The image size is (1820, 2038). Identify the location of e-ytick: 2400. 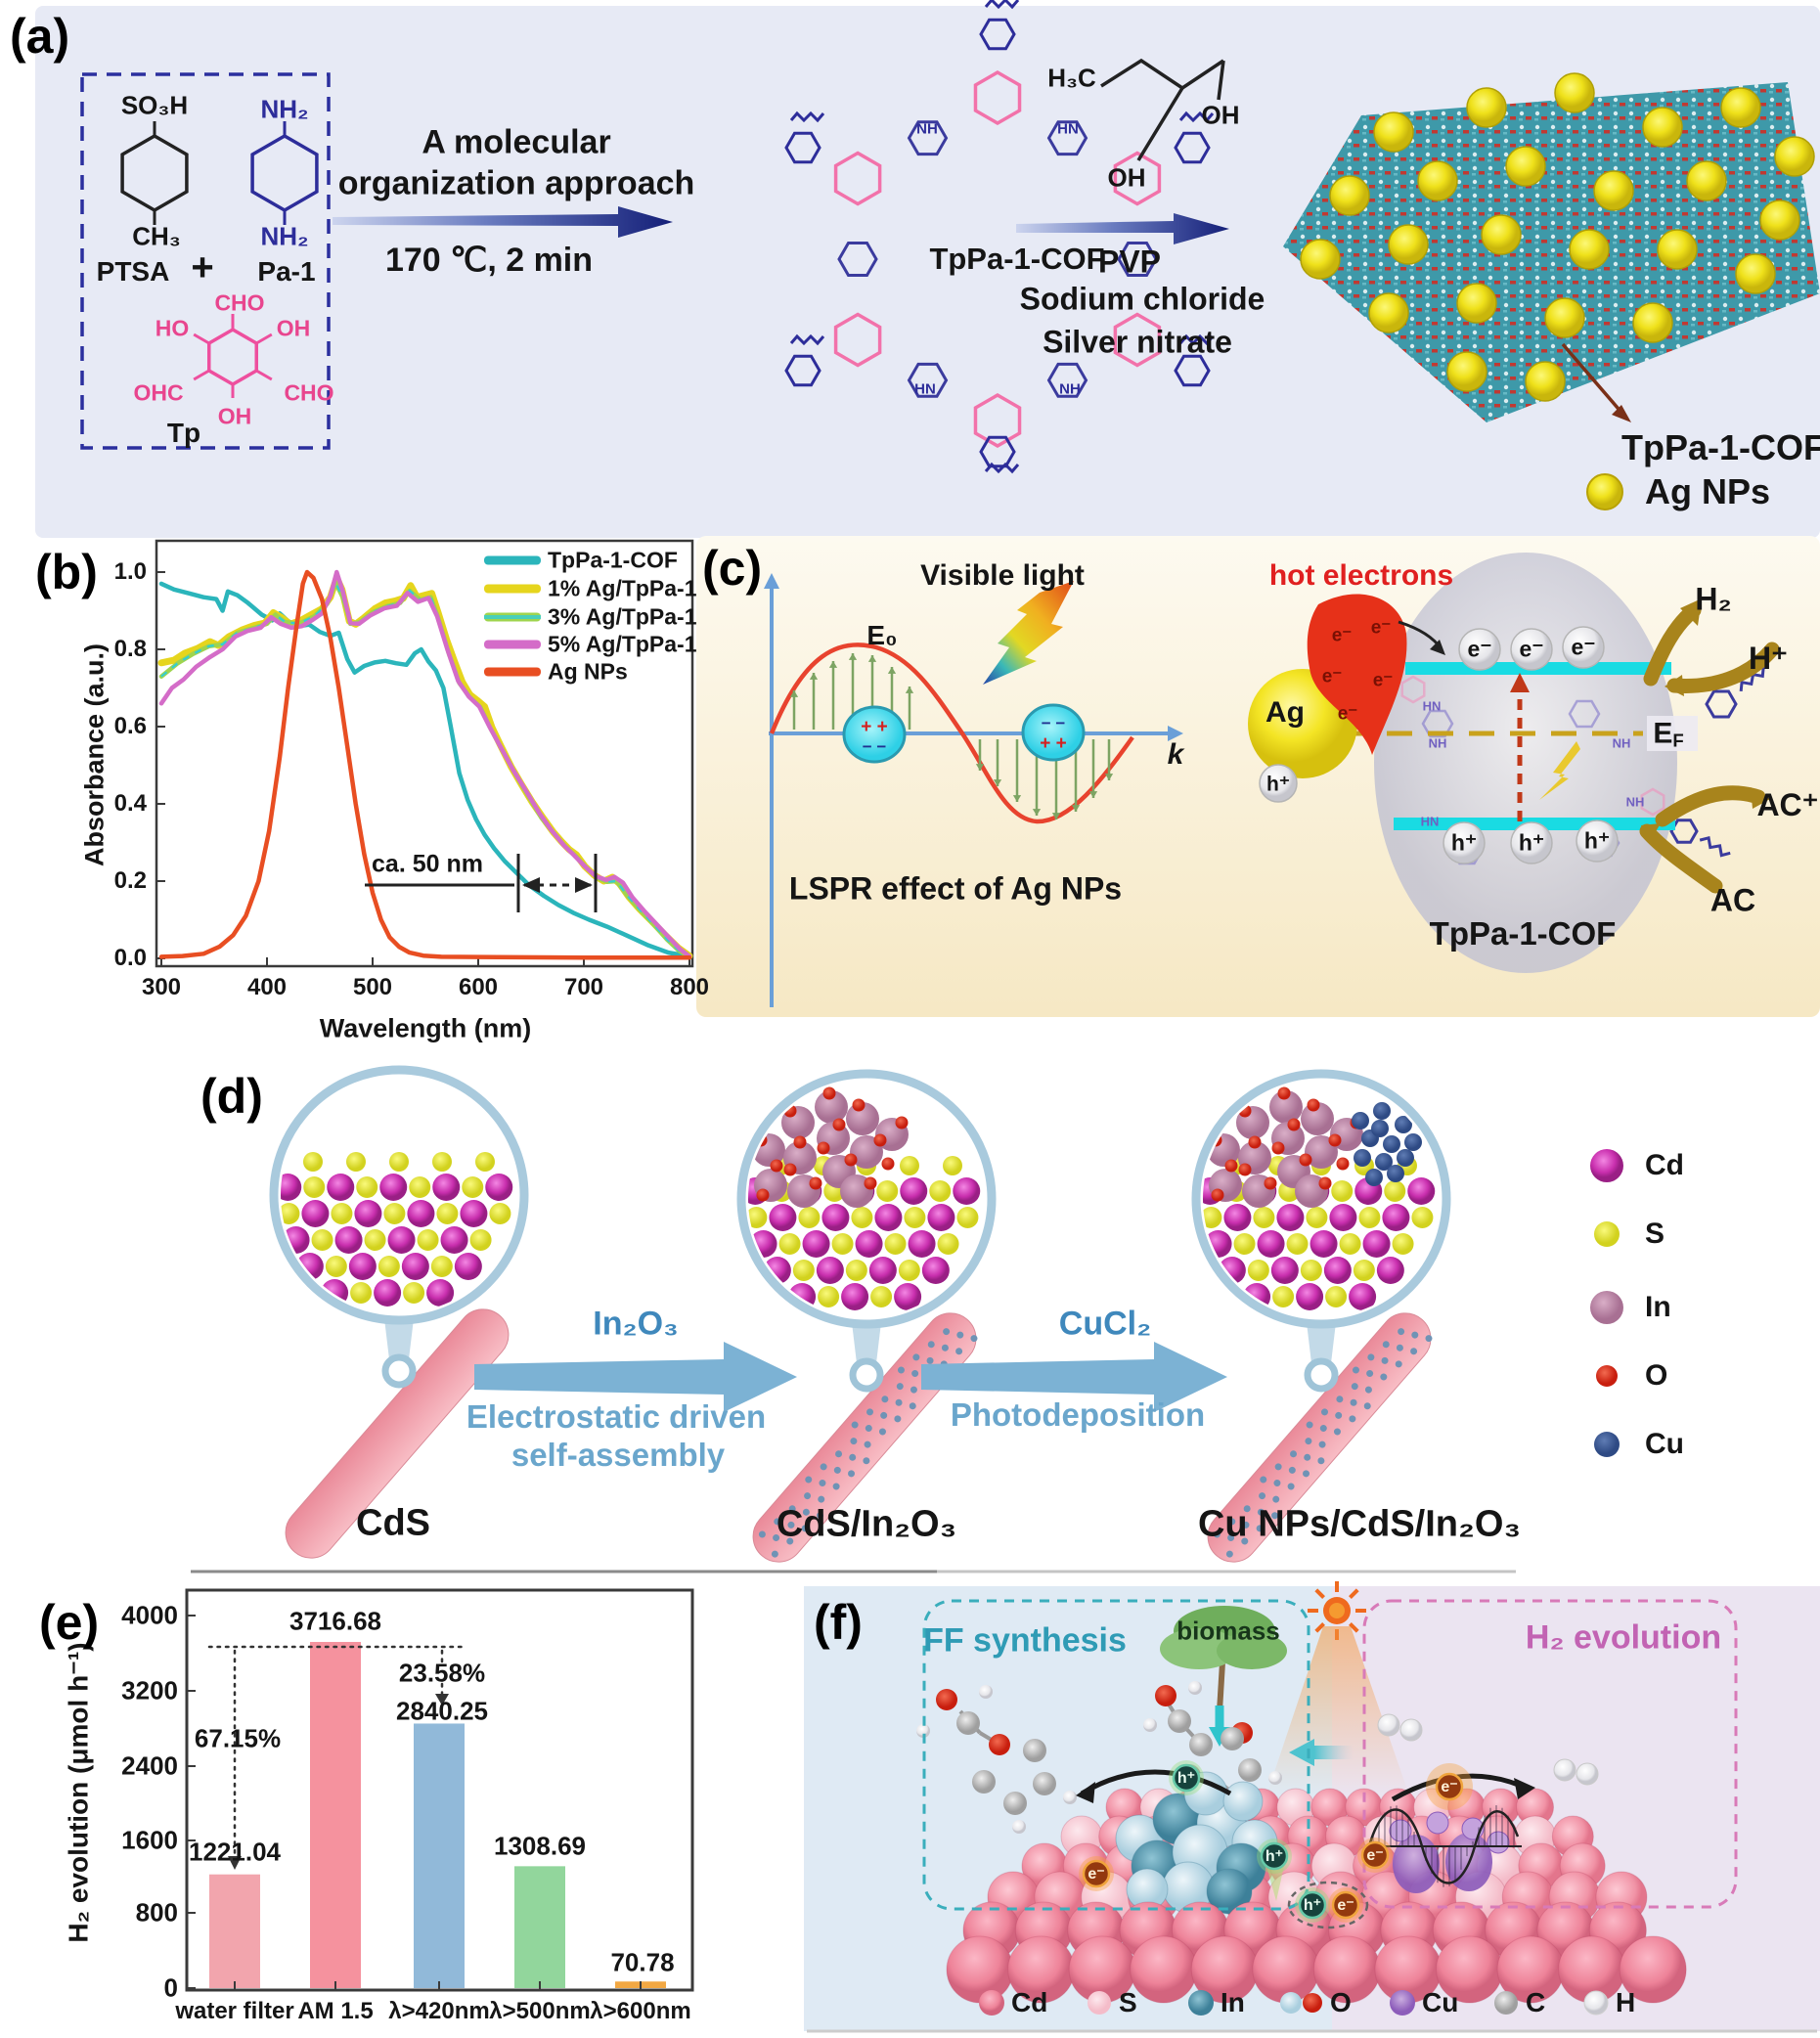
(149, 1765).